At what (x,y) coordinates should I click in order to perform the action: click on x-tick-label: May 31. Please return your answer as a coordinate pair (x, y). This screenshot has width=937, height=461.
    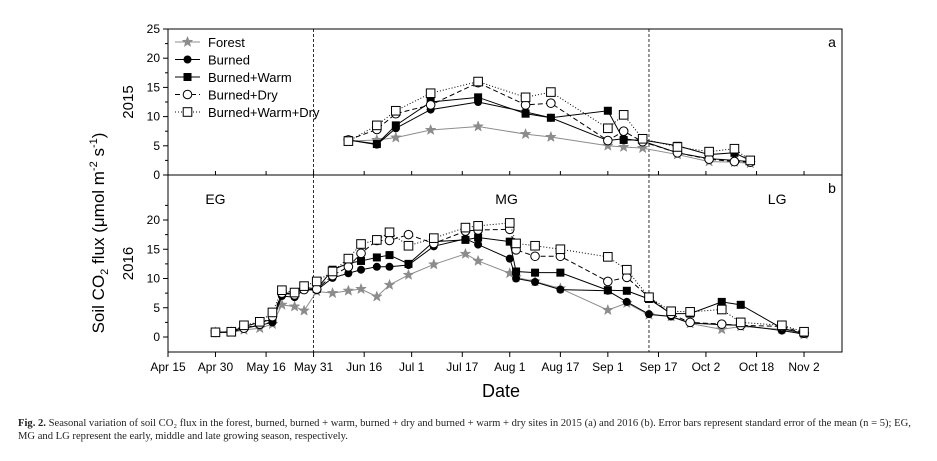
    Looking at the image, I should click on (314, 367).